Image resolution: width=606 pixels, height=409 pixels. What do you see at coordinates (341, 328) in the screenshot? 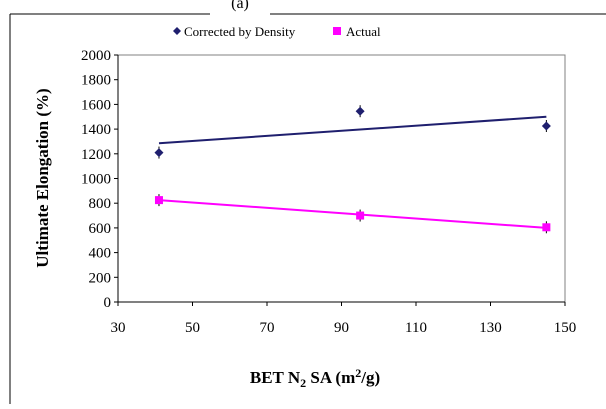
I see `x-tick-label: 90` at bounding box center [341, 328].